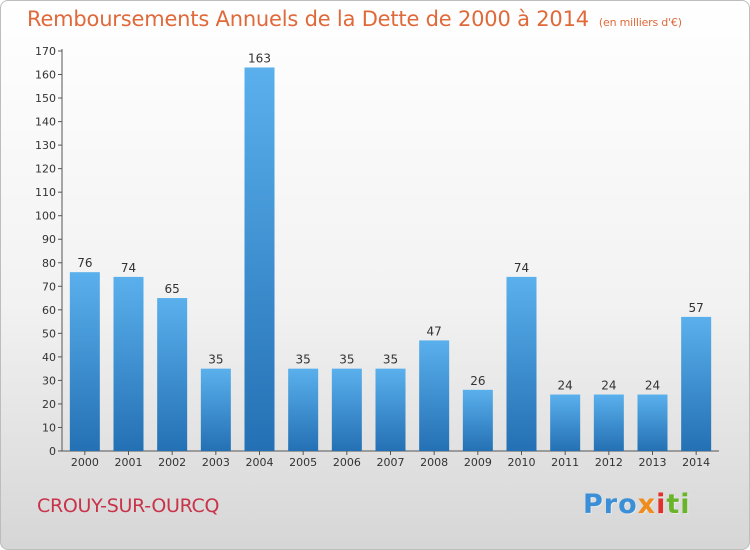 This screenshot has height=550, width=750. Describe the element at coordinates (49, 239) in the screenshot. I see `y-tick-label: 90` at that location.